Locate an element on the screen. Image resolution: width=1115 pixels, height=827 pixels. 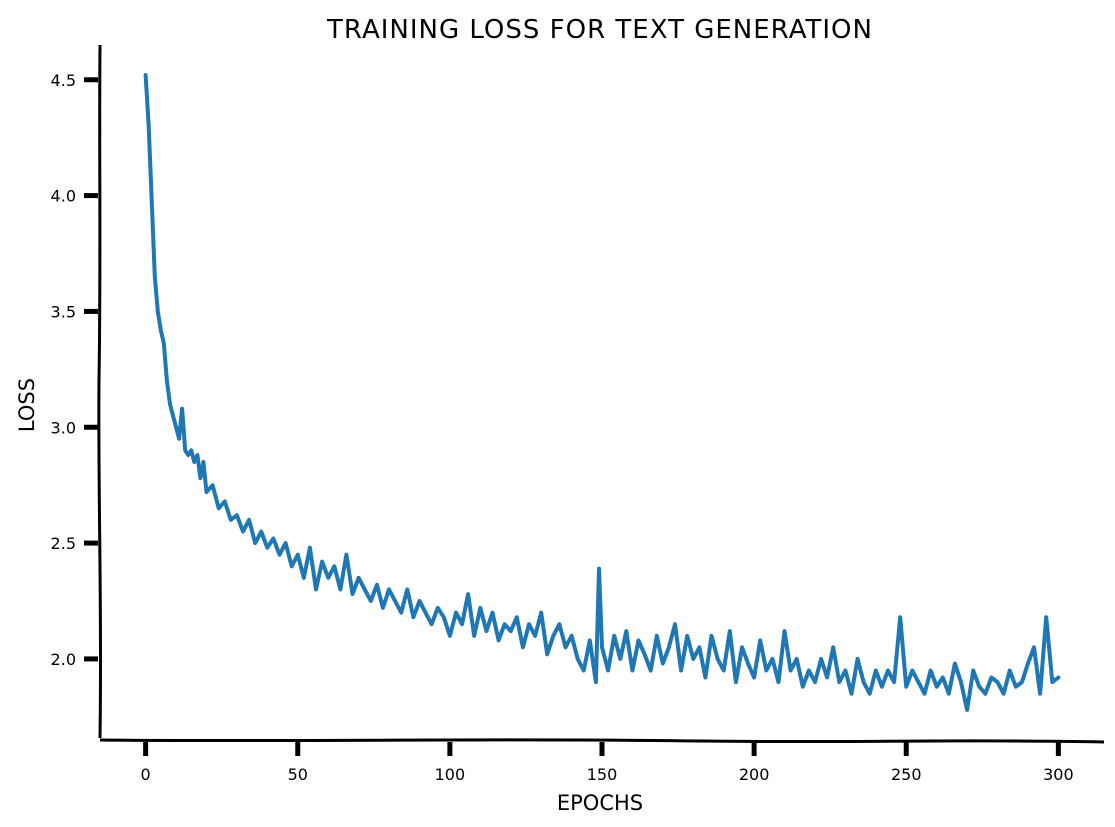
x-axis-label: EPOCHS is located at coordinates (600, 803).